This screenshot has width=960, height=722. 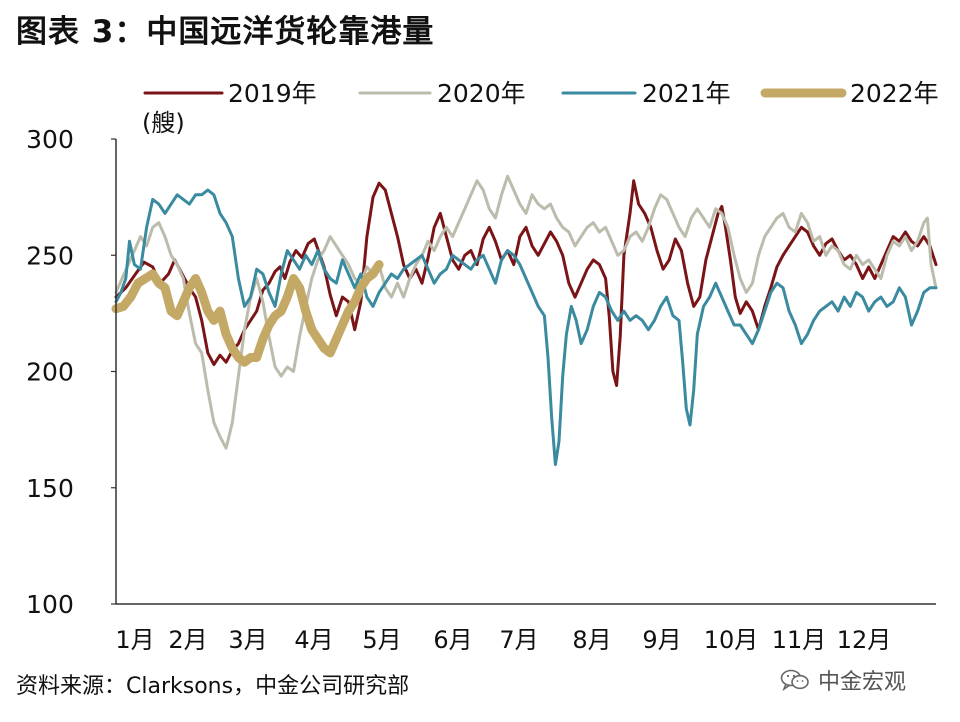 What do you see at coordinates (247, 640) in the screenshot?
I see `x-tick-label: 3月` at bounding box center [247, 640].